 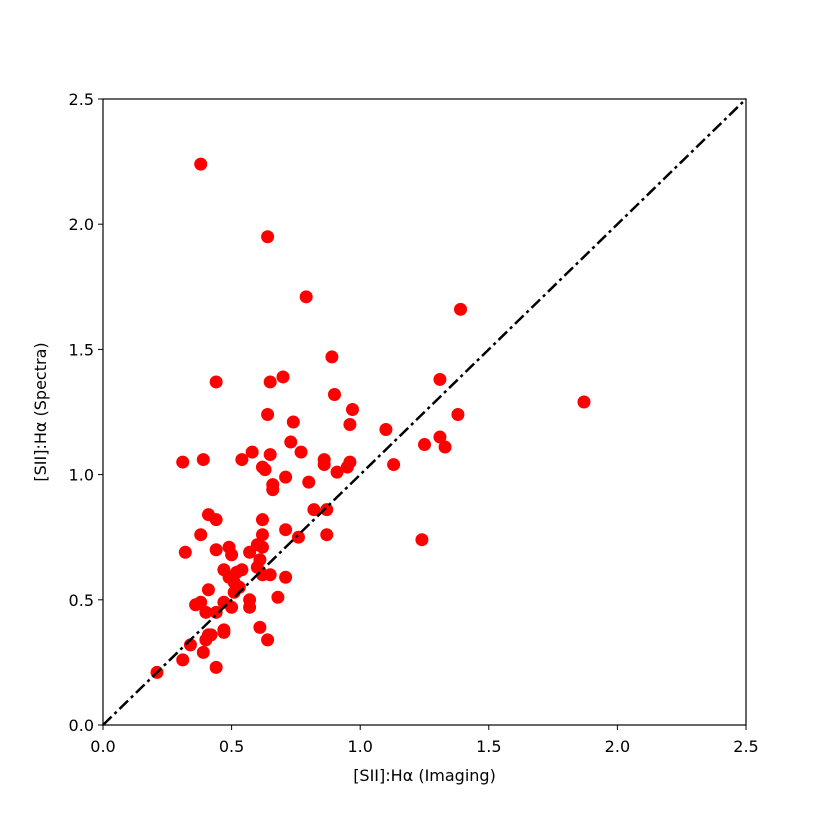 I want to click on y-tick-label: 0.0, so click(x=81, y=725).